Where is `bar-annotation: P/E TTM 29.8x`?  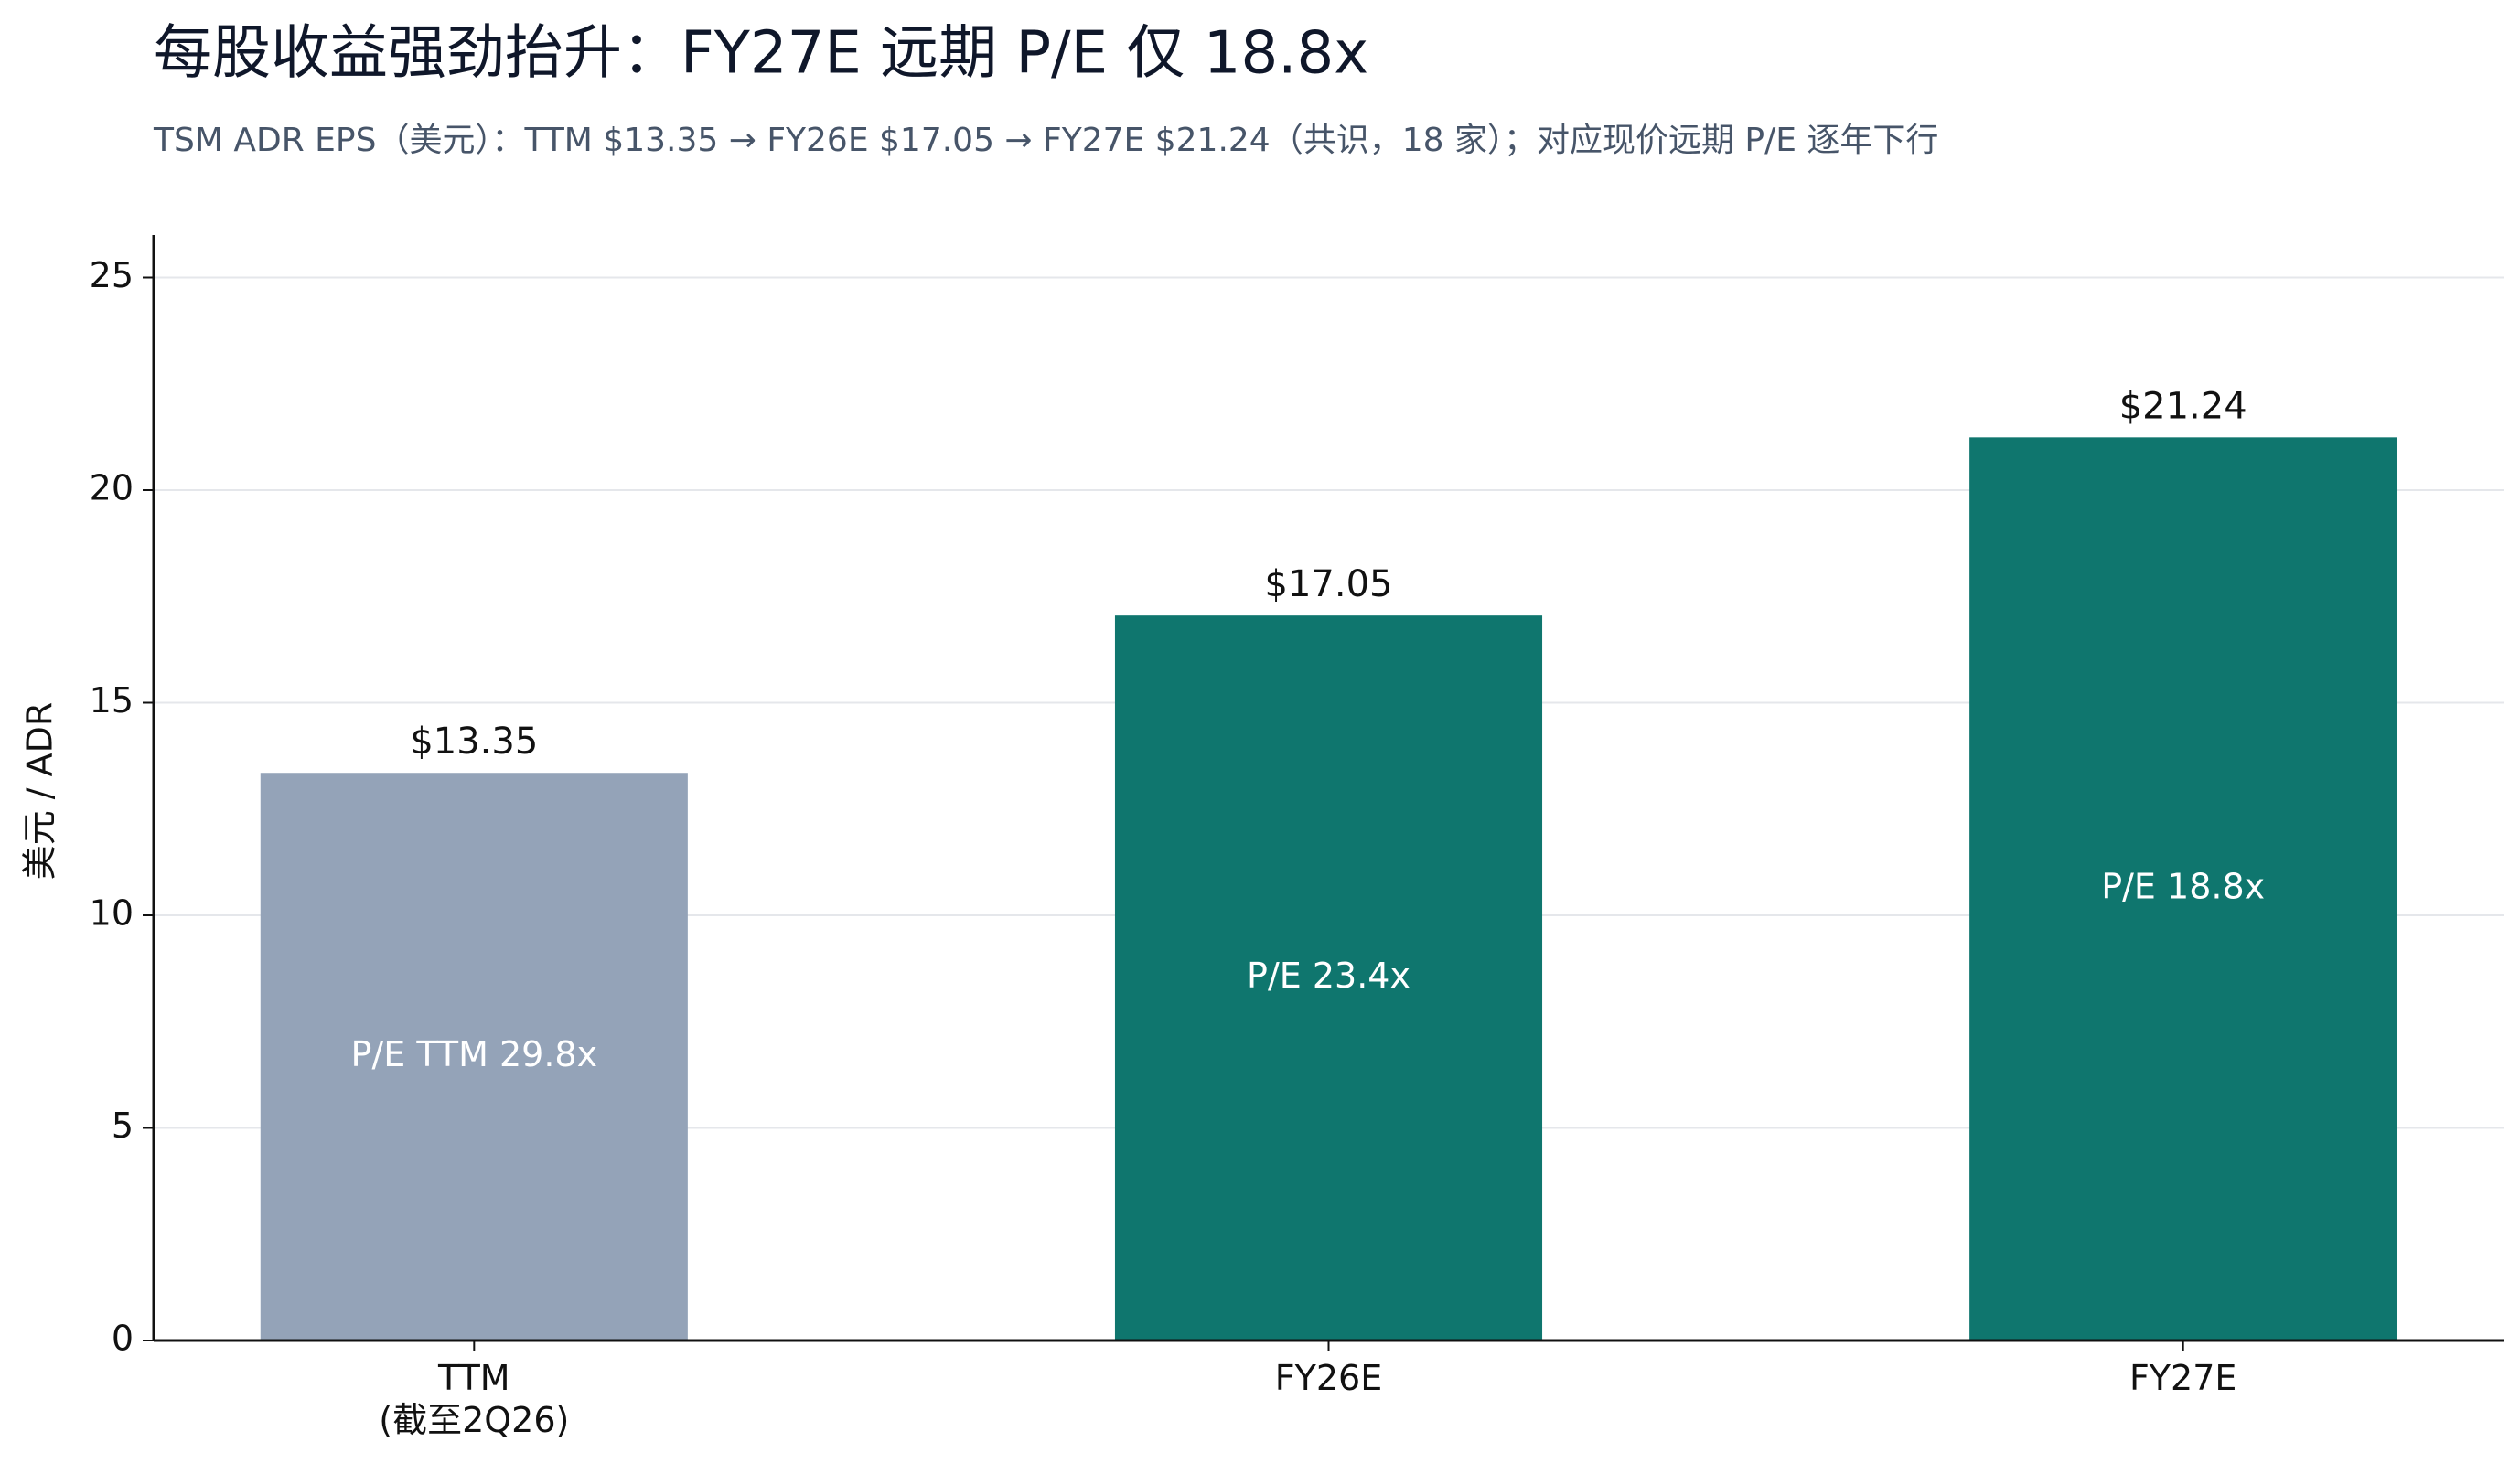
bar-annotation: P/E TTM 29.8x is located at coordinates (474, 1054).